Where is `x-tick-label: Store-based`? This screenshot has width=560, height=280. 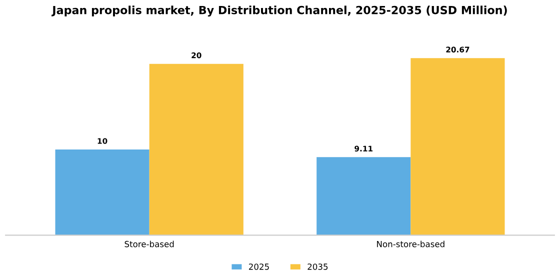 x-tick-label: Store-based is located at coordinates (149, 244).